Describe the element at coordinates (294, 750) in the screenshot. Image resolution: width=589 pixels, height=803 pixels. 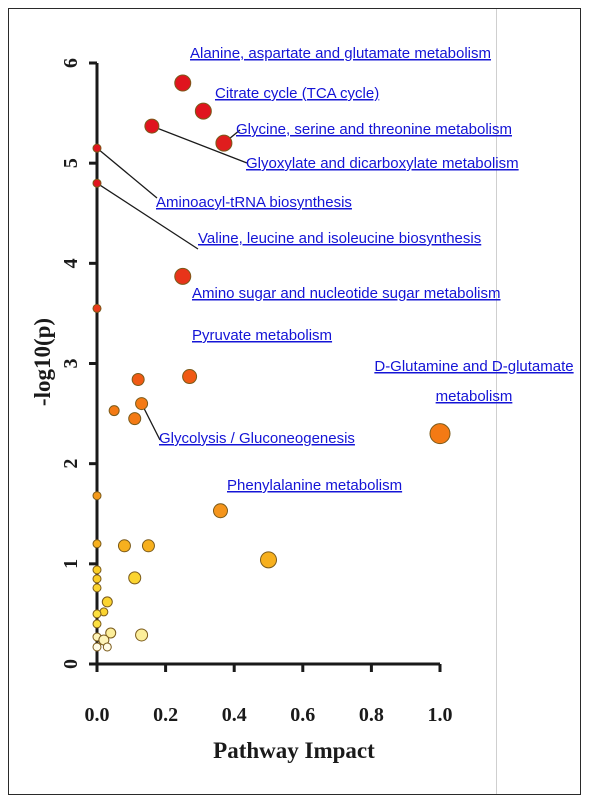
I see `x-axis-title: Pathway Impact` at that location.